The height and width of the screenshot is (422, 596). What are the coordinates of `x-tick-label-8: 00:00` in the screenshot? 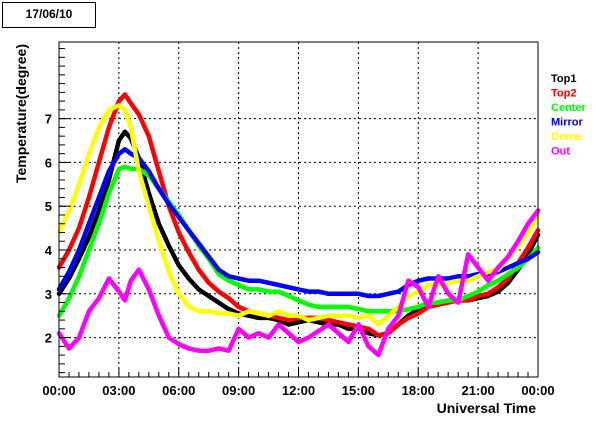 It's located at (537, 390).